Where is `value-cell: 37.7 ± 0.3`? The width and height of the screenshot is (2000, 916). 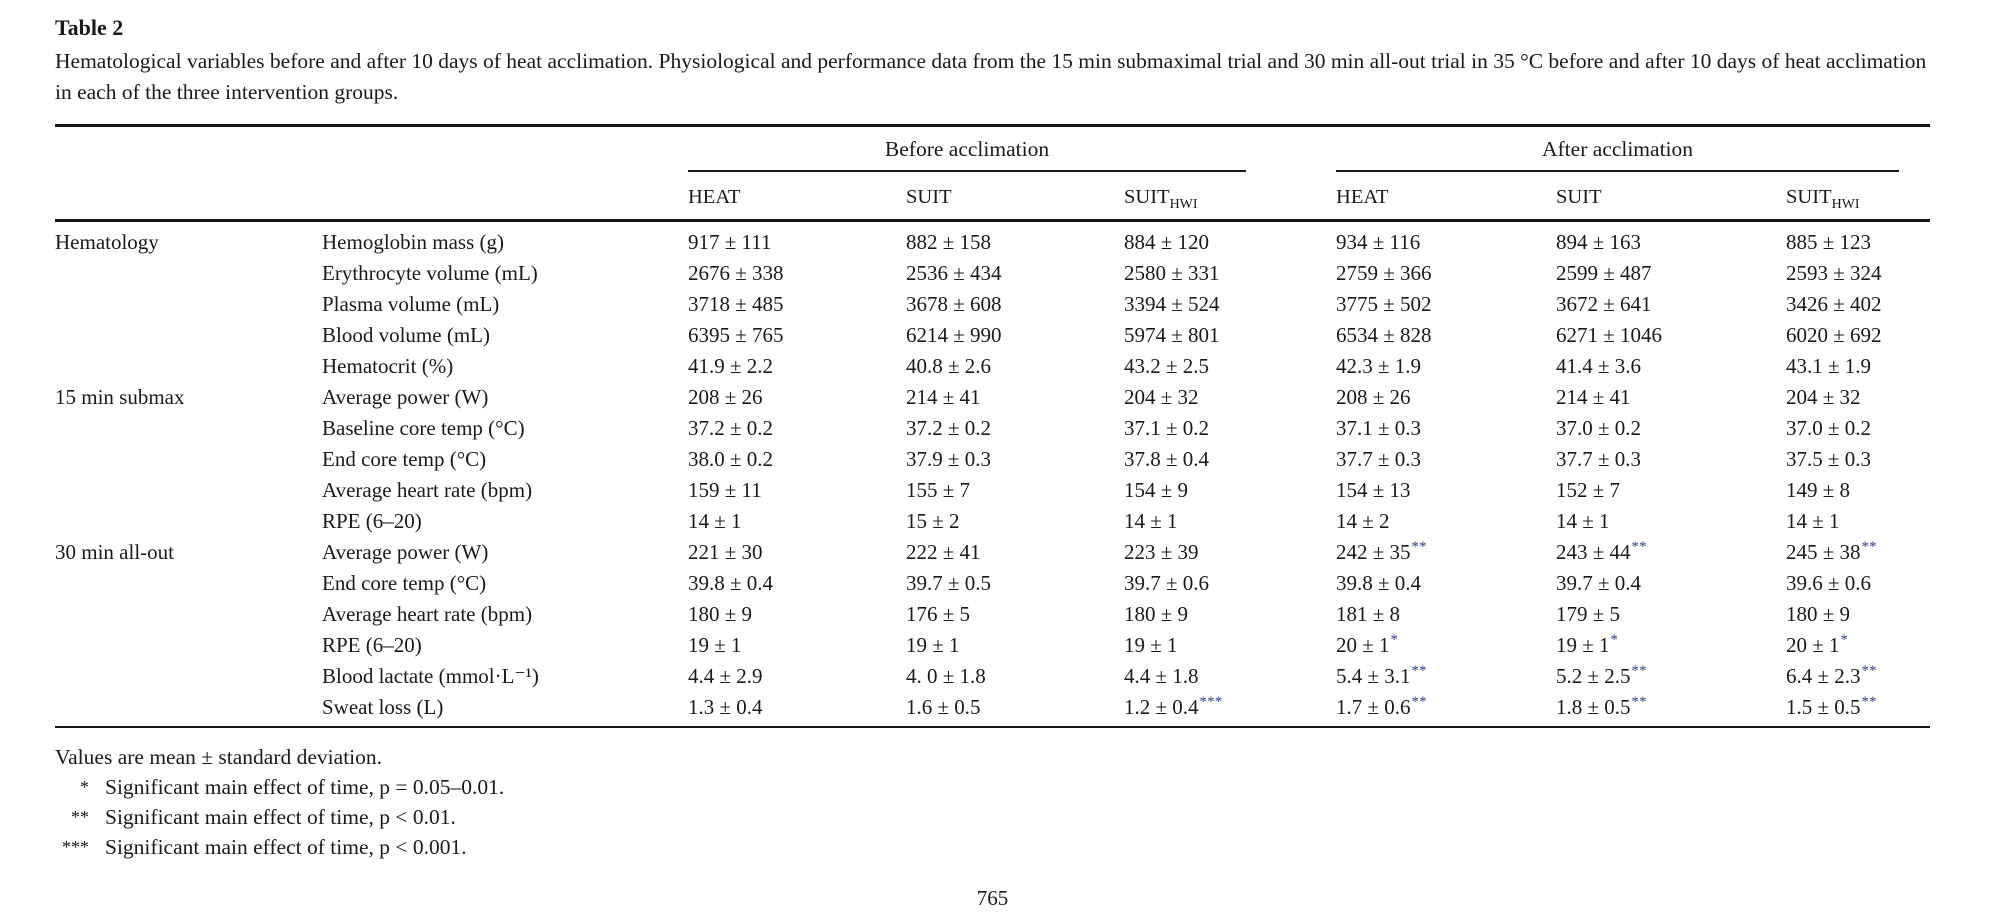 value-cell: 37.7 ± 0.3 is located at coordinates (1379, 459).